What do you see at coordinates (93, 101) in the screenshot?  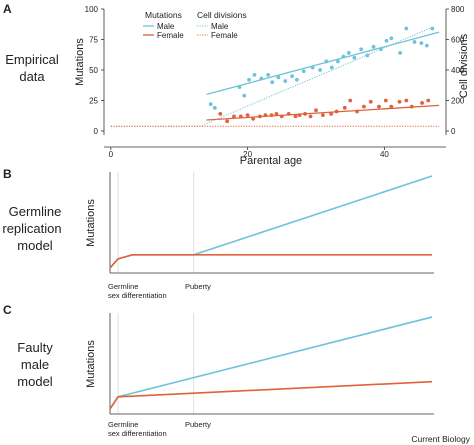 I see `panel-a-y-tick-label: 25` at bounding box center [93, 101].